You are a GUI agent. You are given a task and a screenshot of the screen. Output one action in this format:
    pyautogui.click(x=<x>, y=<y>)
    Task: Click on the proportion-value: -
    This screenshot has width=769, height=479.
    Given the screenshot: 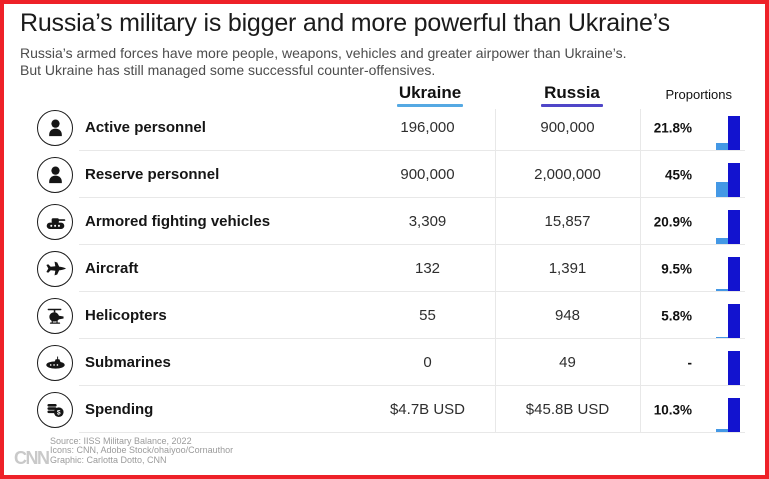 What is the action you would take?
    pyautogui.click(x=690, y=362)
    